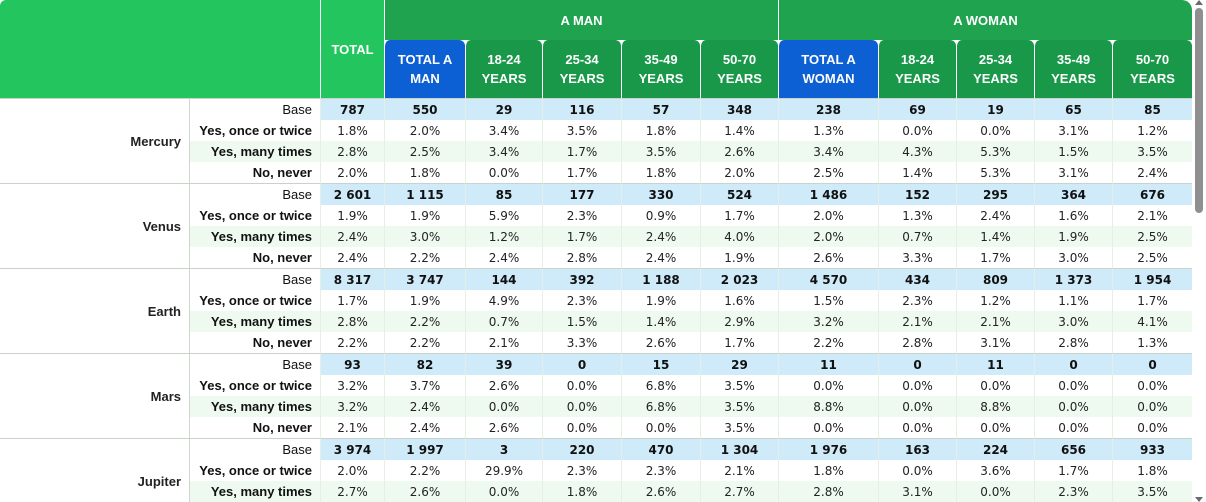 This screenshot has width=1206, height=502. I want to click on table-cell: 4.3%, so click(917, 151).